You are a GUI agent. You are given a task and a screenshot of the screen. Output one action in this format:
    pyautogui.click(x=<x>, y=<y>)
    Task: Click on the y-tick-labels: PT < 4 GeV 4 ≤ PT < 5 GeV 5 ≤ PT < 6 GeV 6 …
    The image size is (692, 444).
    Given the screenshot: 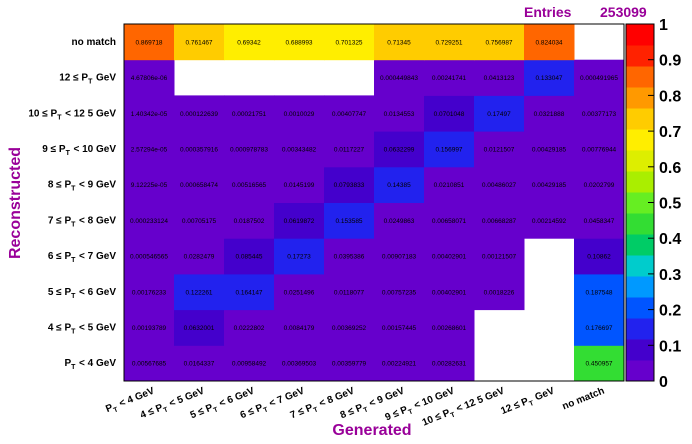 What is the action you would take?
    pyautogui.click(x=72, y=204)
    